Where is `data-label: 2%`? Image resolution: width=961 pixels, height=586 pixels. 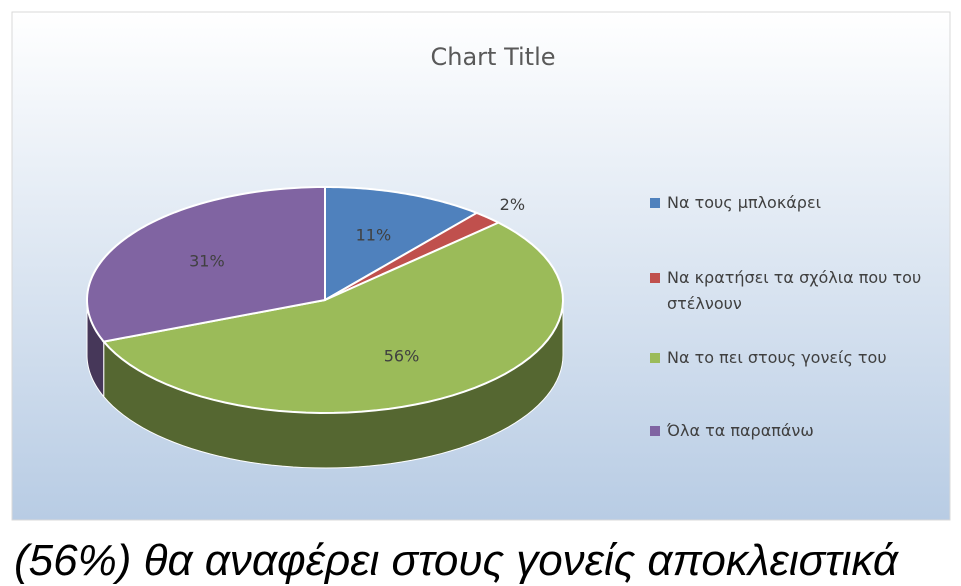 data-label: 2% is located at coordinates (512, 204).